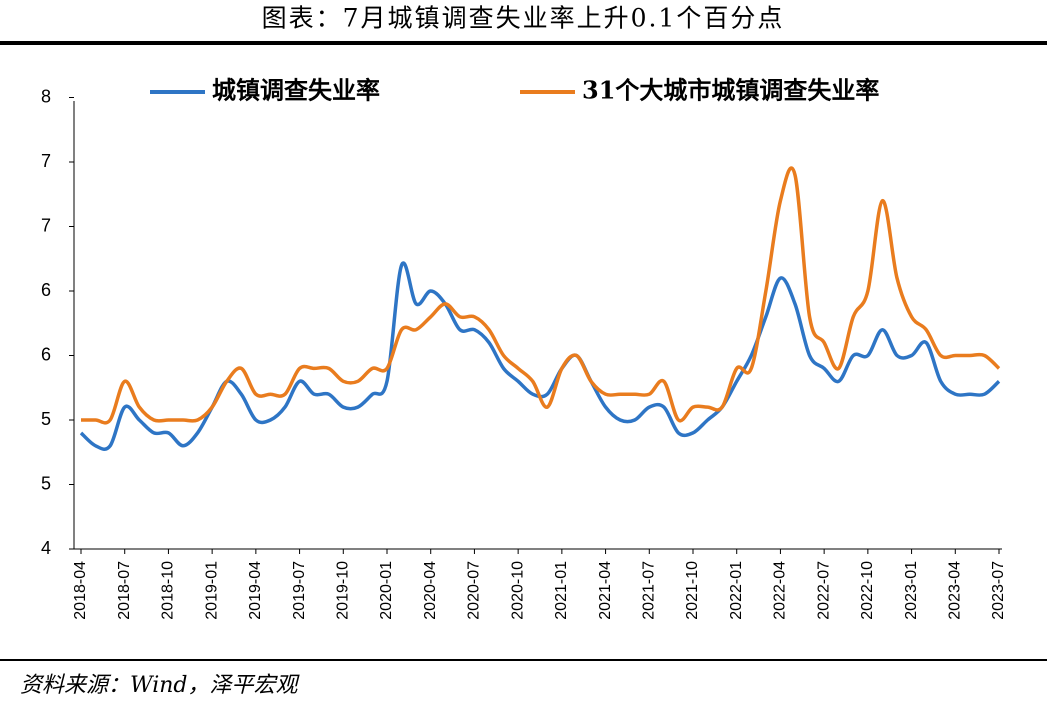 This screenshot has height=704, width=1047. Describe the element at coordinates (255, 590) in the screenshot. I see `x-tick-label: 2019-04` at that location.